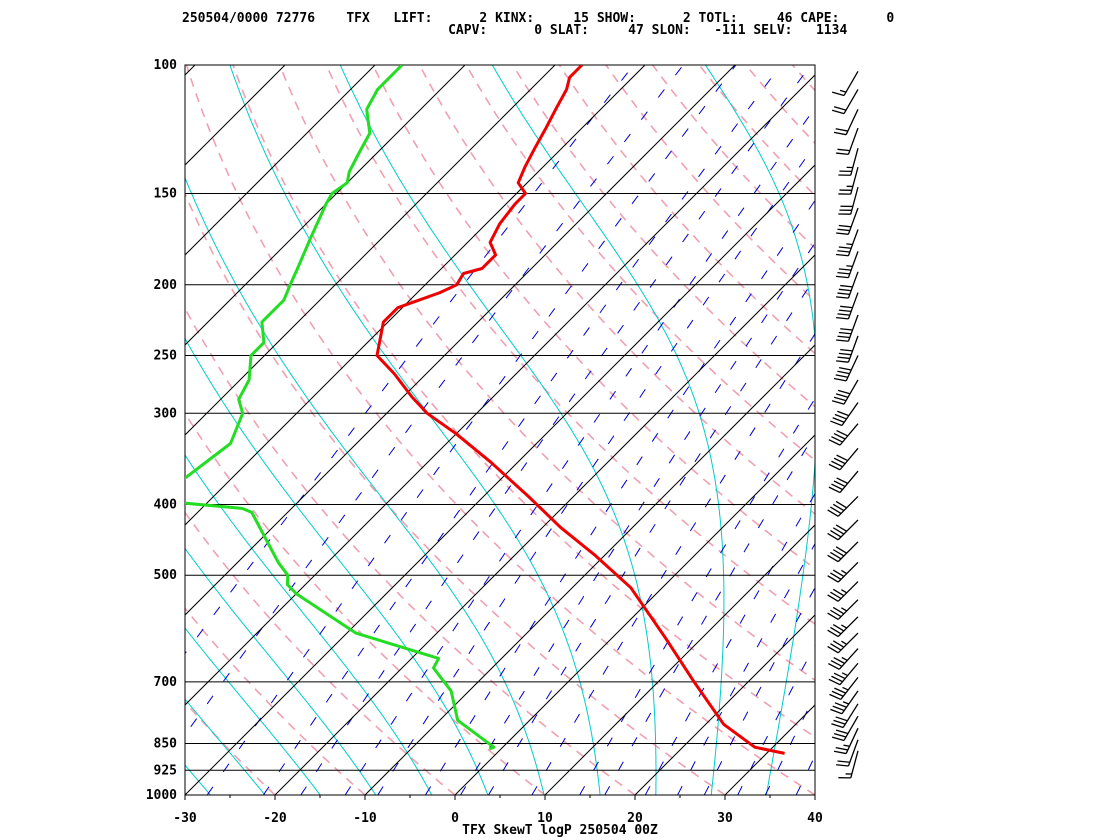 The image size is (1120, 840). What do you see at coordinates (545, 818) in the screenshot?
I see `temp-label-10: 10` at bounding box center [545, 818].